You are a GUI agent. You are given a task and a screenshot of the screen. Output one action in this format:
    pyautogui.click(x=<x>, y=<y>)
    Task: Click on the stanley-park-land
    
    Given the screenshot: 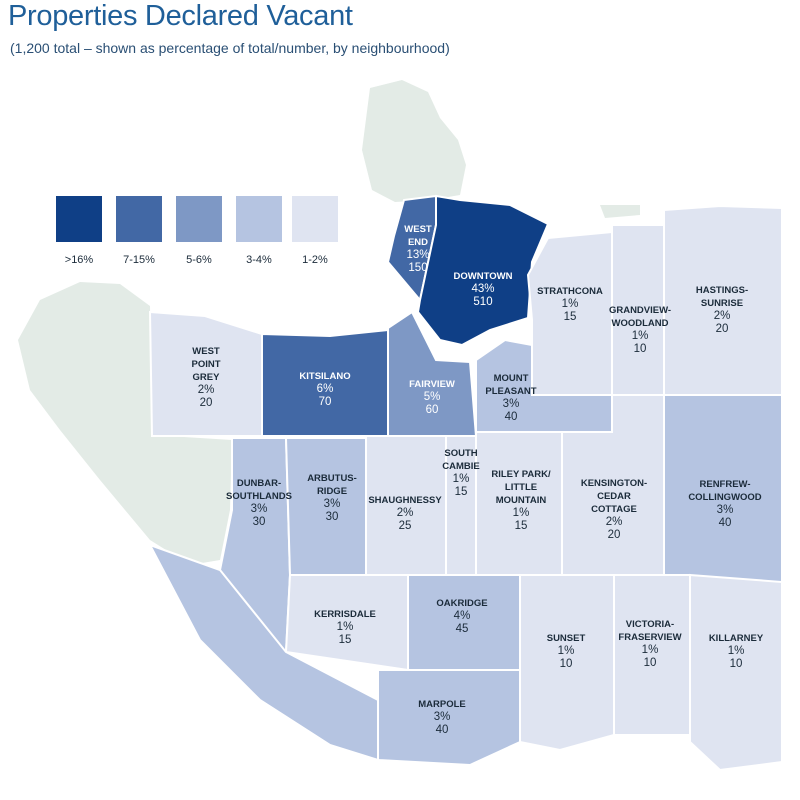 What is the action you would take?
    pyautogui.click(x=414, y=141)
    